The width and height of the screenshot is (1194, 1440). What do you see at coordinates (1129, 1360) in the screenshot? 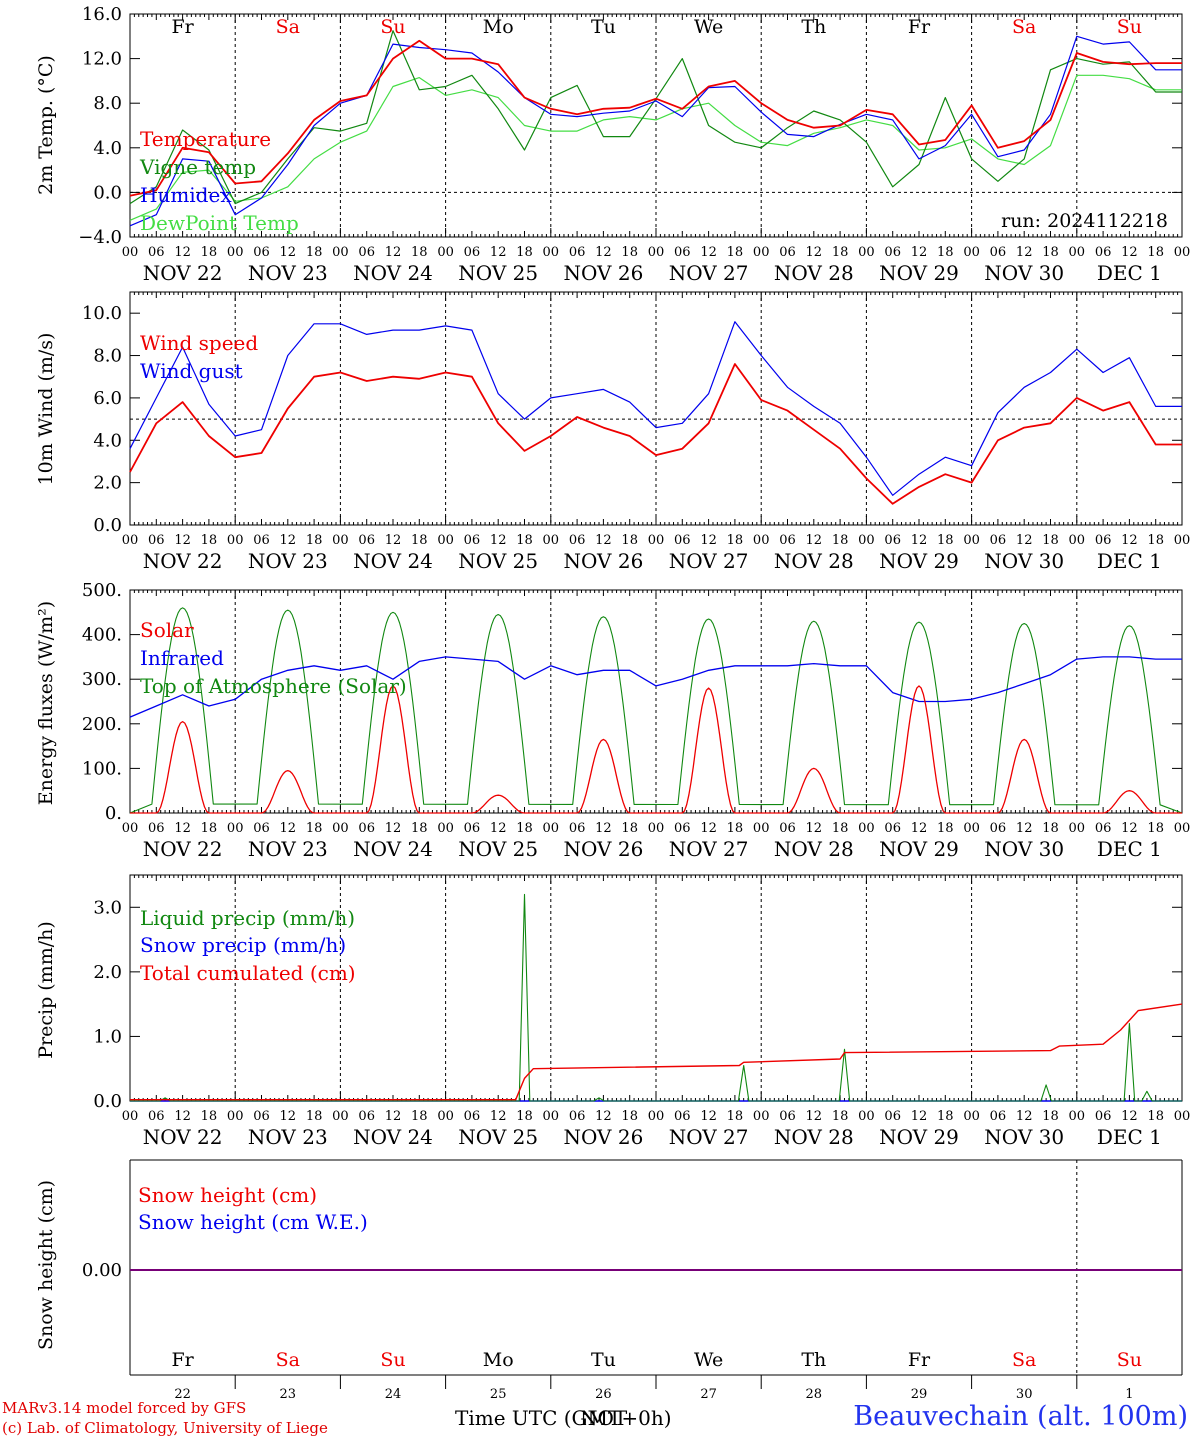
I see `weekday-label: Su` at bounding box center [1129, 1360].